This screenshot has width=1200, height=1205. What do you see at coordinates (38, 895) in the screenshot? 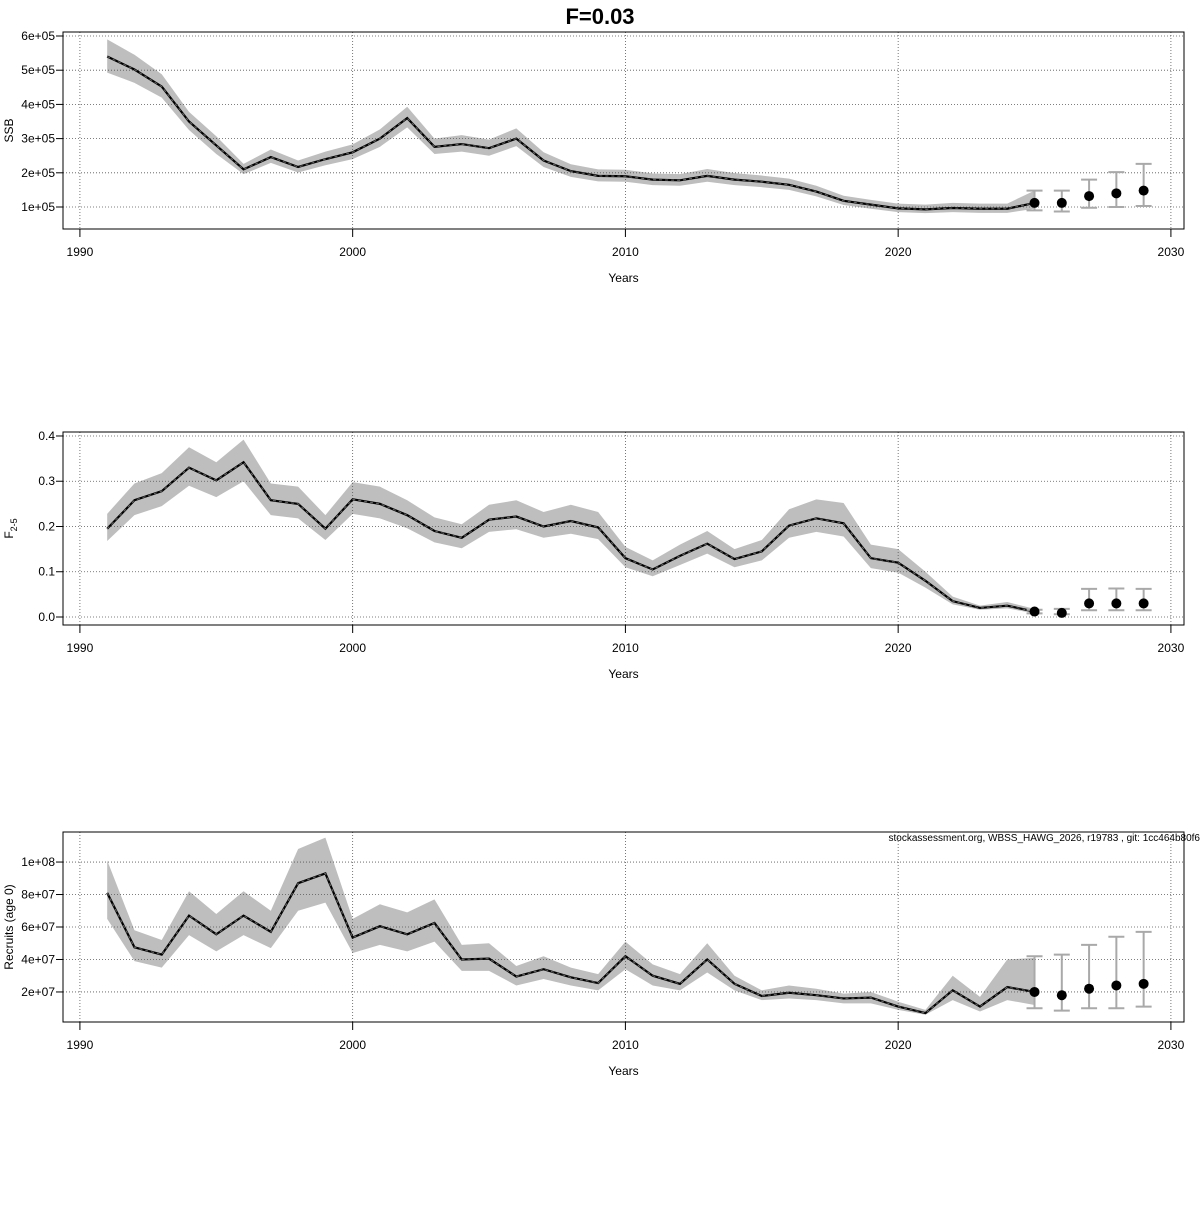
I see `y-tick-label: 8e+07` at bounding box center [38, 895].